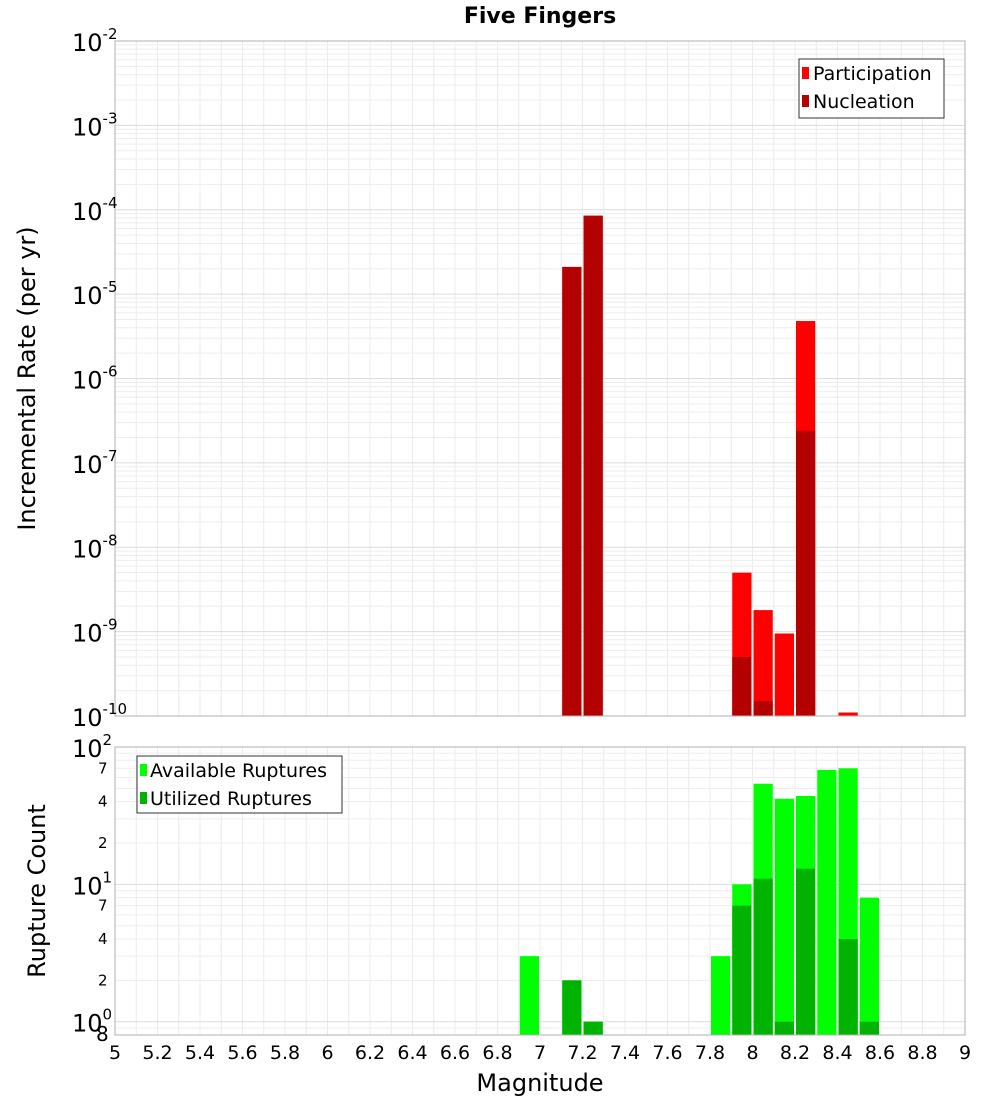  I want to click on top-legend-box, so click(871, 88).